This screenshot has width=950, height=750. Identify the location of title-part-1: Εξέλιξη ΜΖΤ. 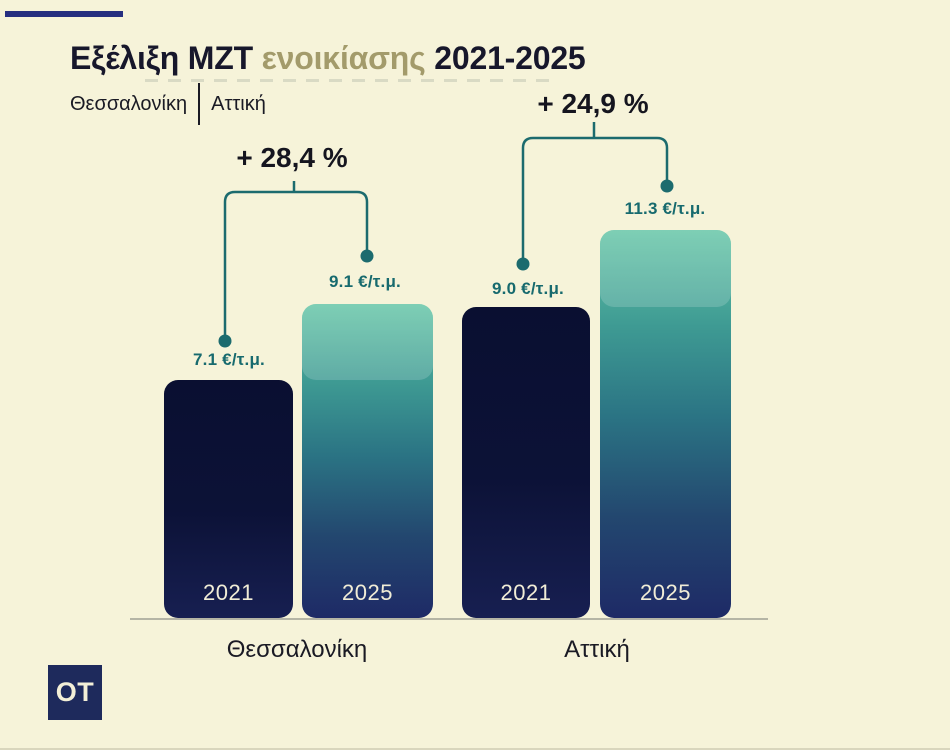
(161, 58).